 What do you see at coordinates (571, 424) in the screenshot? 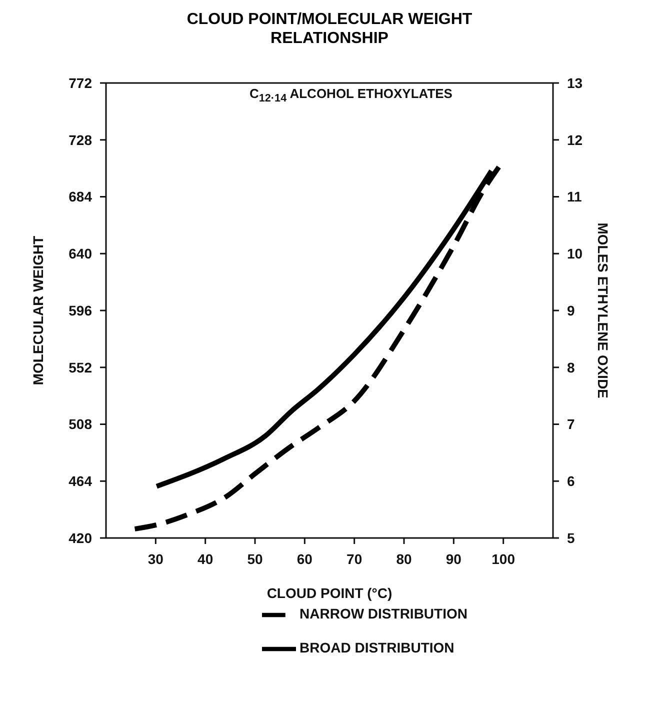
I see `y2-tick-label: 7` at bounding box center [571, 424].